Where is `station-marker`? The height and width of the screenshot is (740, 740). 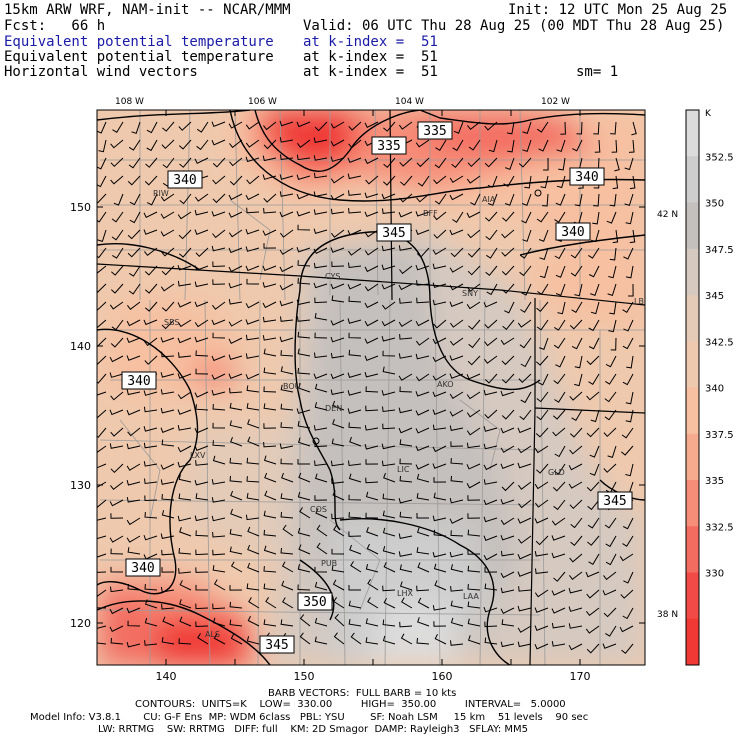
station-marker is located at coordinates (316, 441).